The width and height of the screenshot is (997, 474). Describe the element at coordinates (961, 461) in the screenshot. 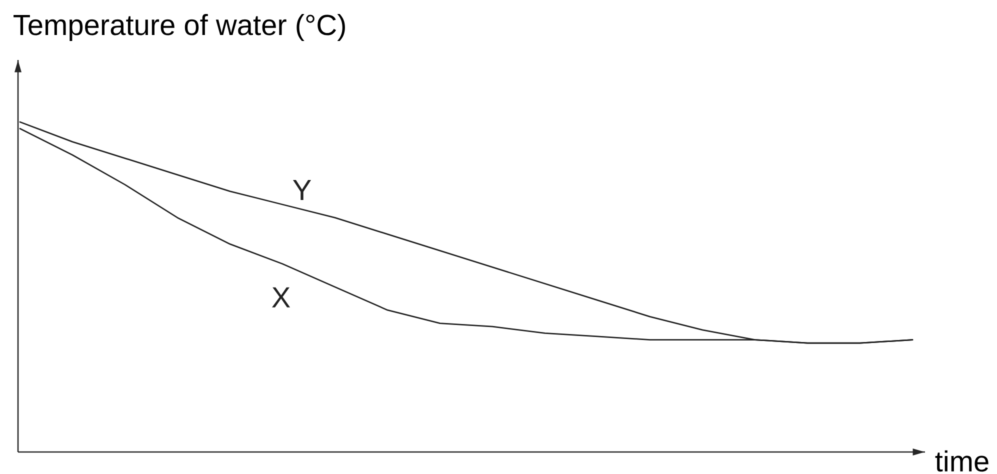

I see `x-axis-title: time` at that location.